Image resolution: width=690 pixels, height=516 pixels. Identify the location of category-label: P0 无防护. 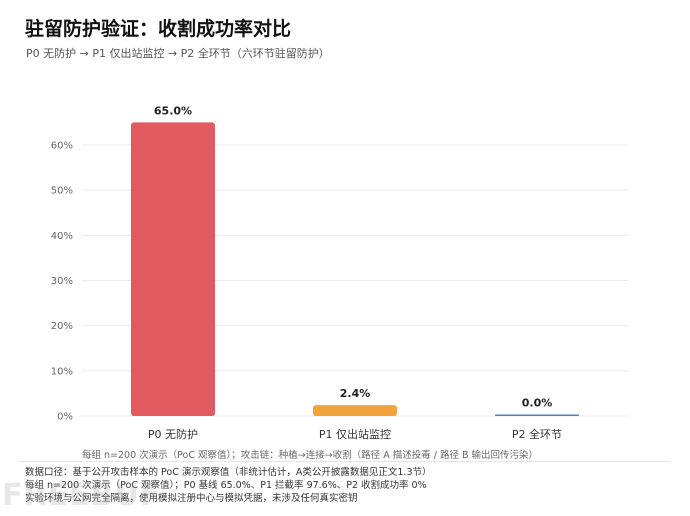
(173, 434).